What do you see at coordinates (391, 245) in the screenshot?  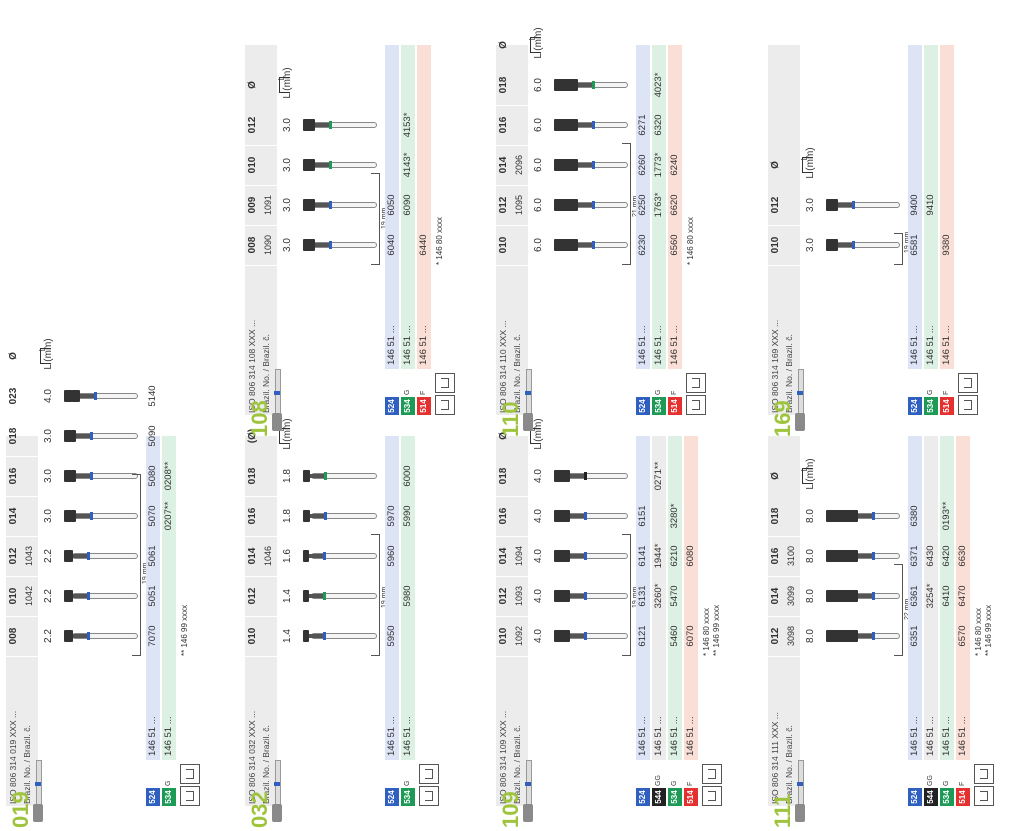 I see `order-number: 6040` at bounding box center [391, 245].